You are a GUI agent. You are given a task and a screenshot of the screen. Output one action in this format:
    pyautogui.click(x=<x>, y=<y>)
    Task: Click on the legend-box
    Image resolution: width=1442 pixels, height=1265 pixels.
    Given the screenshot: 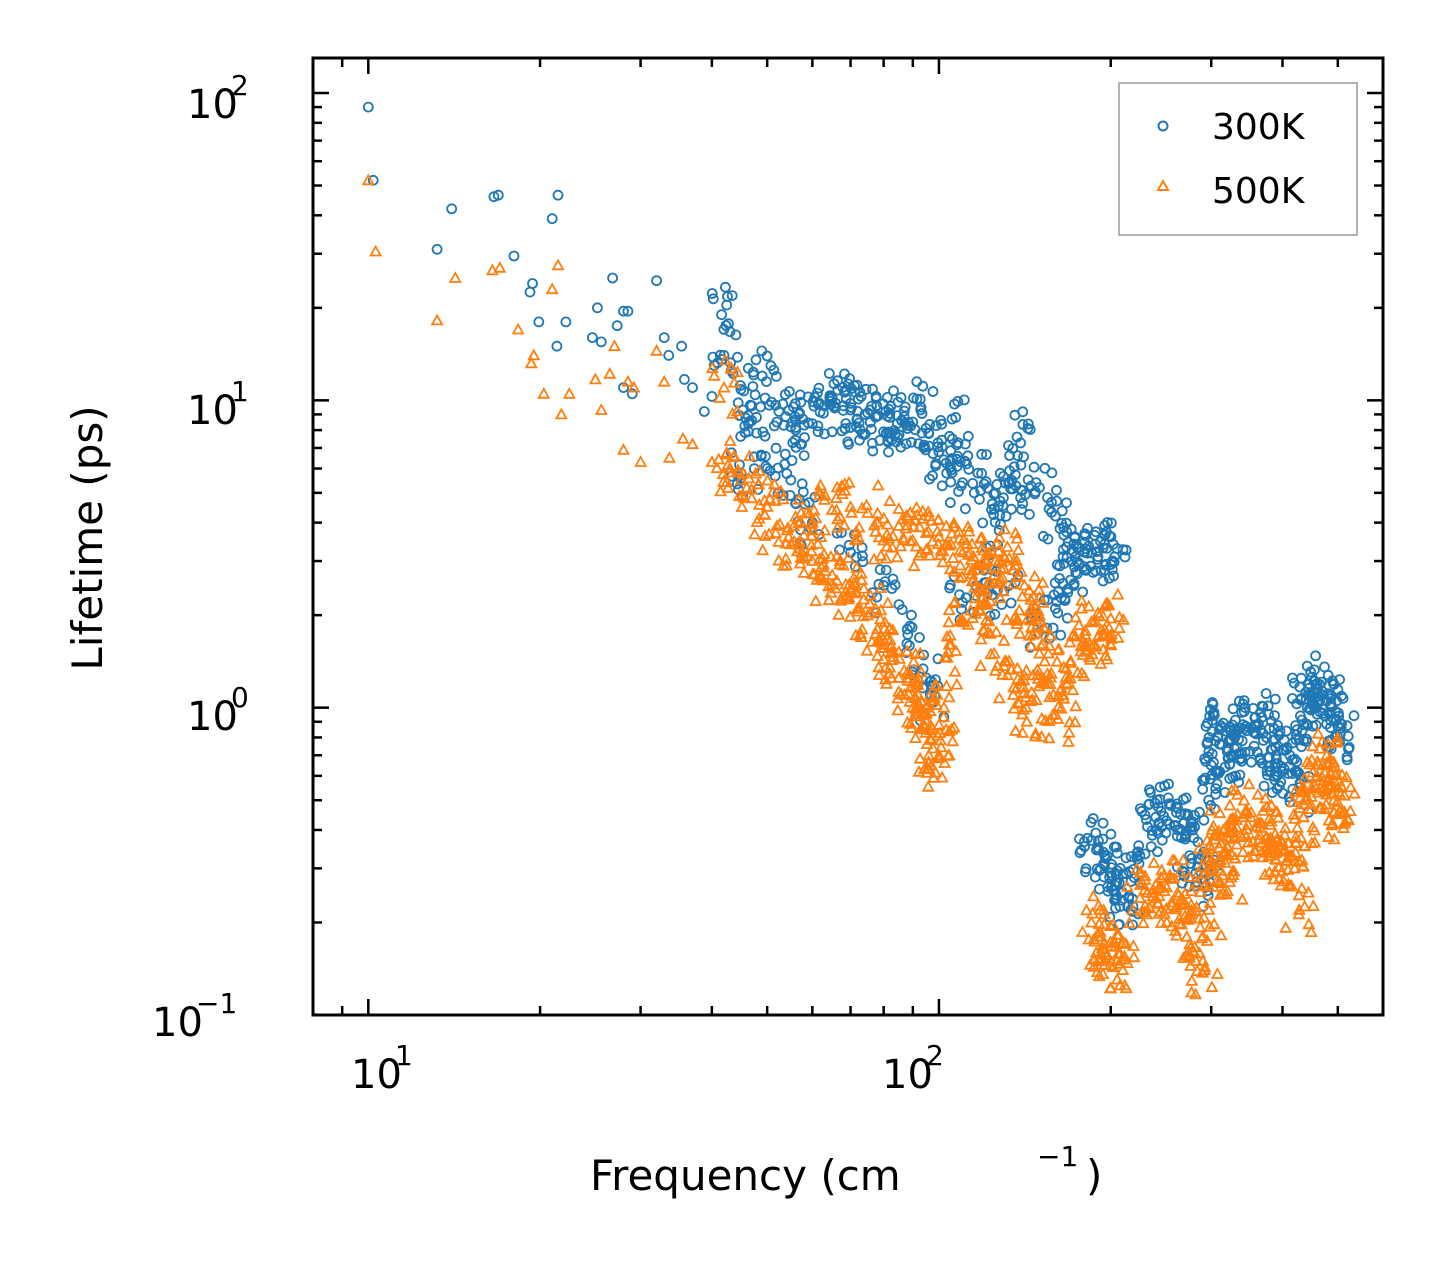 What is the action you would take?
    pyautogui.click(x=1238, y=159)
    